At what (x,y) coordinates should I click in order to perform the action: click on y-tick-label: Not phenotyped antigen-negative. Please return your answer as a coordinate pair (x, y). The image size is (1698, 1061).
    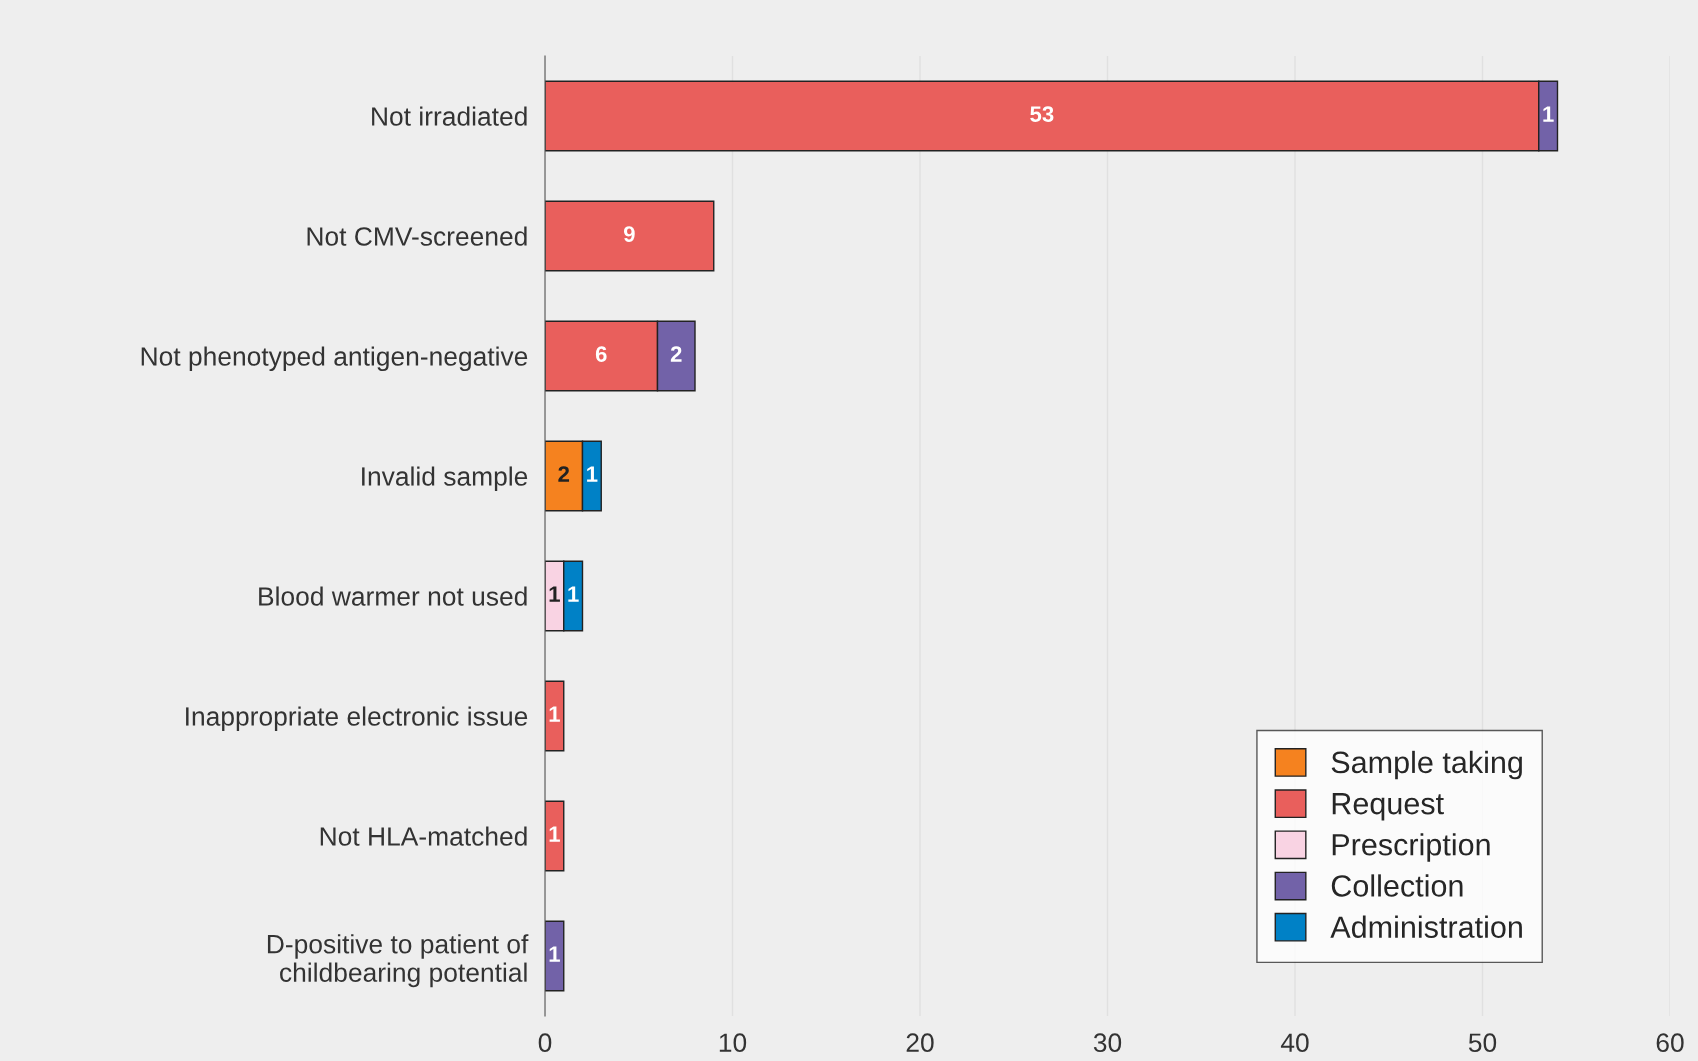
    Looking at the image, I should click on (334, 359).